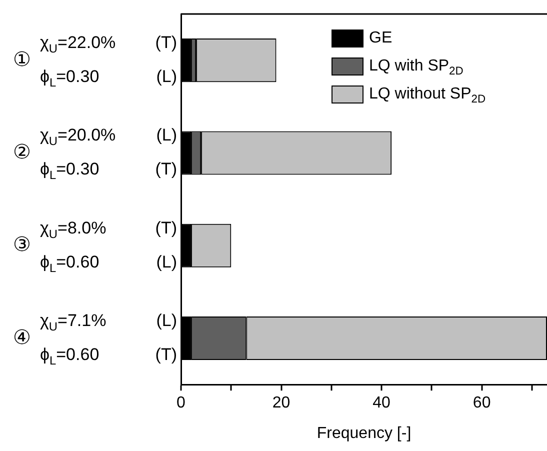 The height and width of the screenshot is (451, 547). What do you see at coordinates (181, 403) in the screenshot?
I see `x-tick-label: 0` at bounding box center [181, 403].